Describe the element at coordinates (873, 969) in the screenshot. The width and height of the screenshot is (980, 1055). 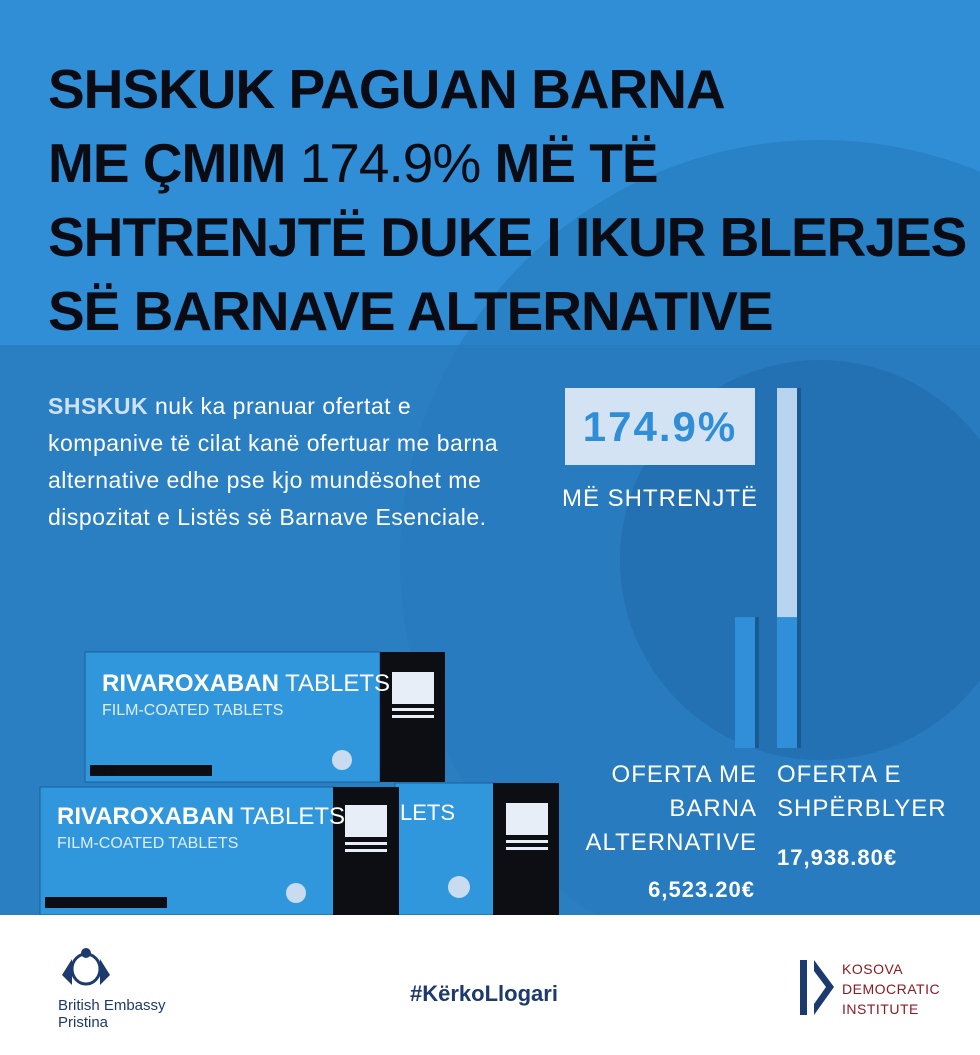
I see `institute-line: KOSOVA` at that location.